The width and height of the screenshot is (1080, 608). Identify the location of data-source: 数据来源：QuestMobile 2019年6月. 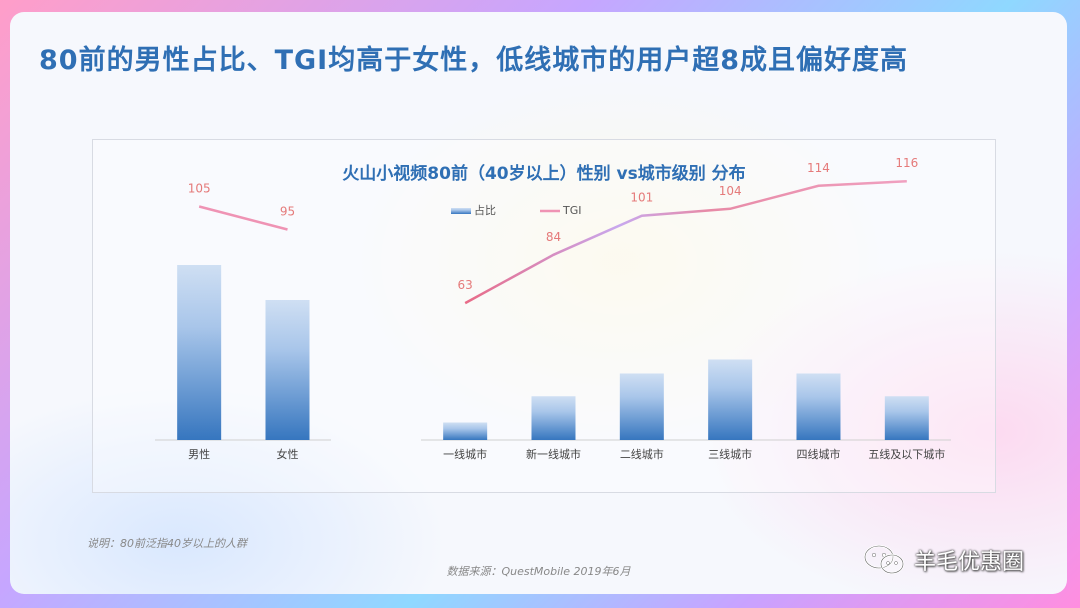
(538, 571).